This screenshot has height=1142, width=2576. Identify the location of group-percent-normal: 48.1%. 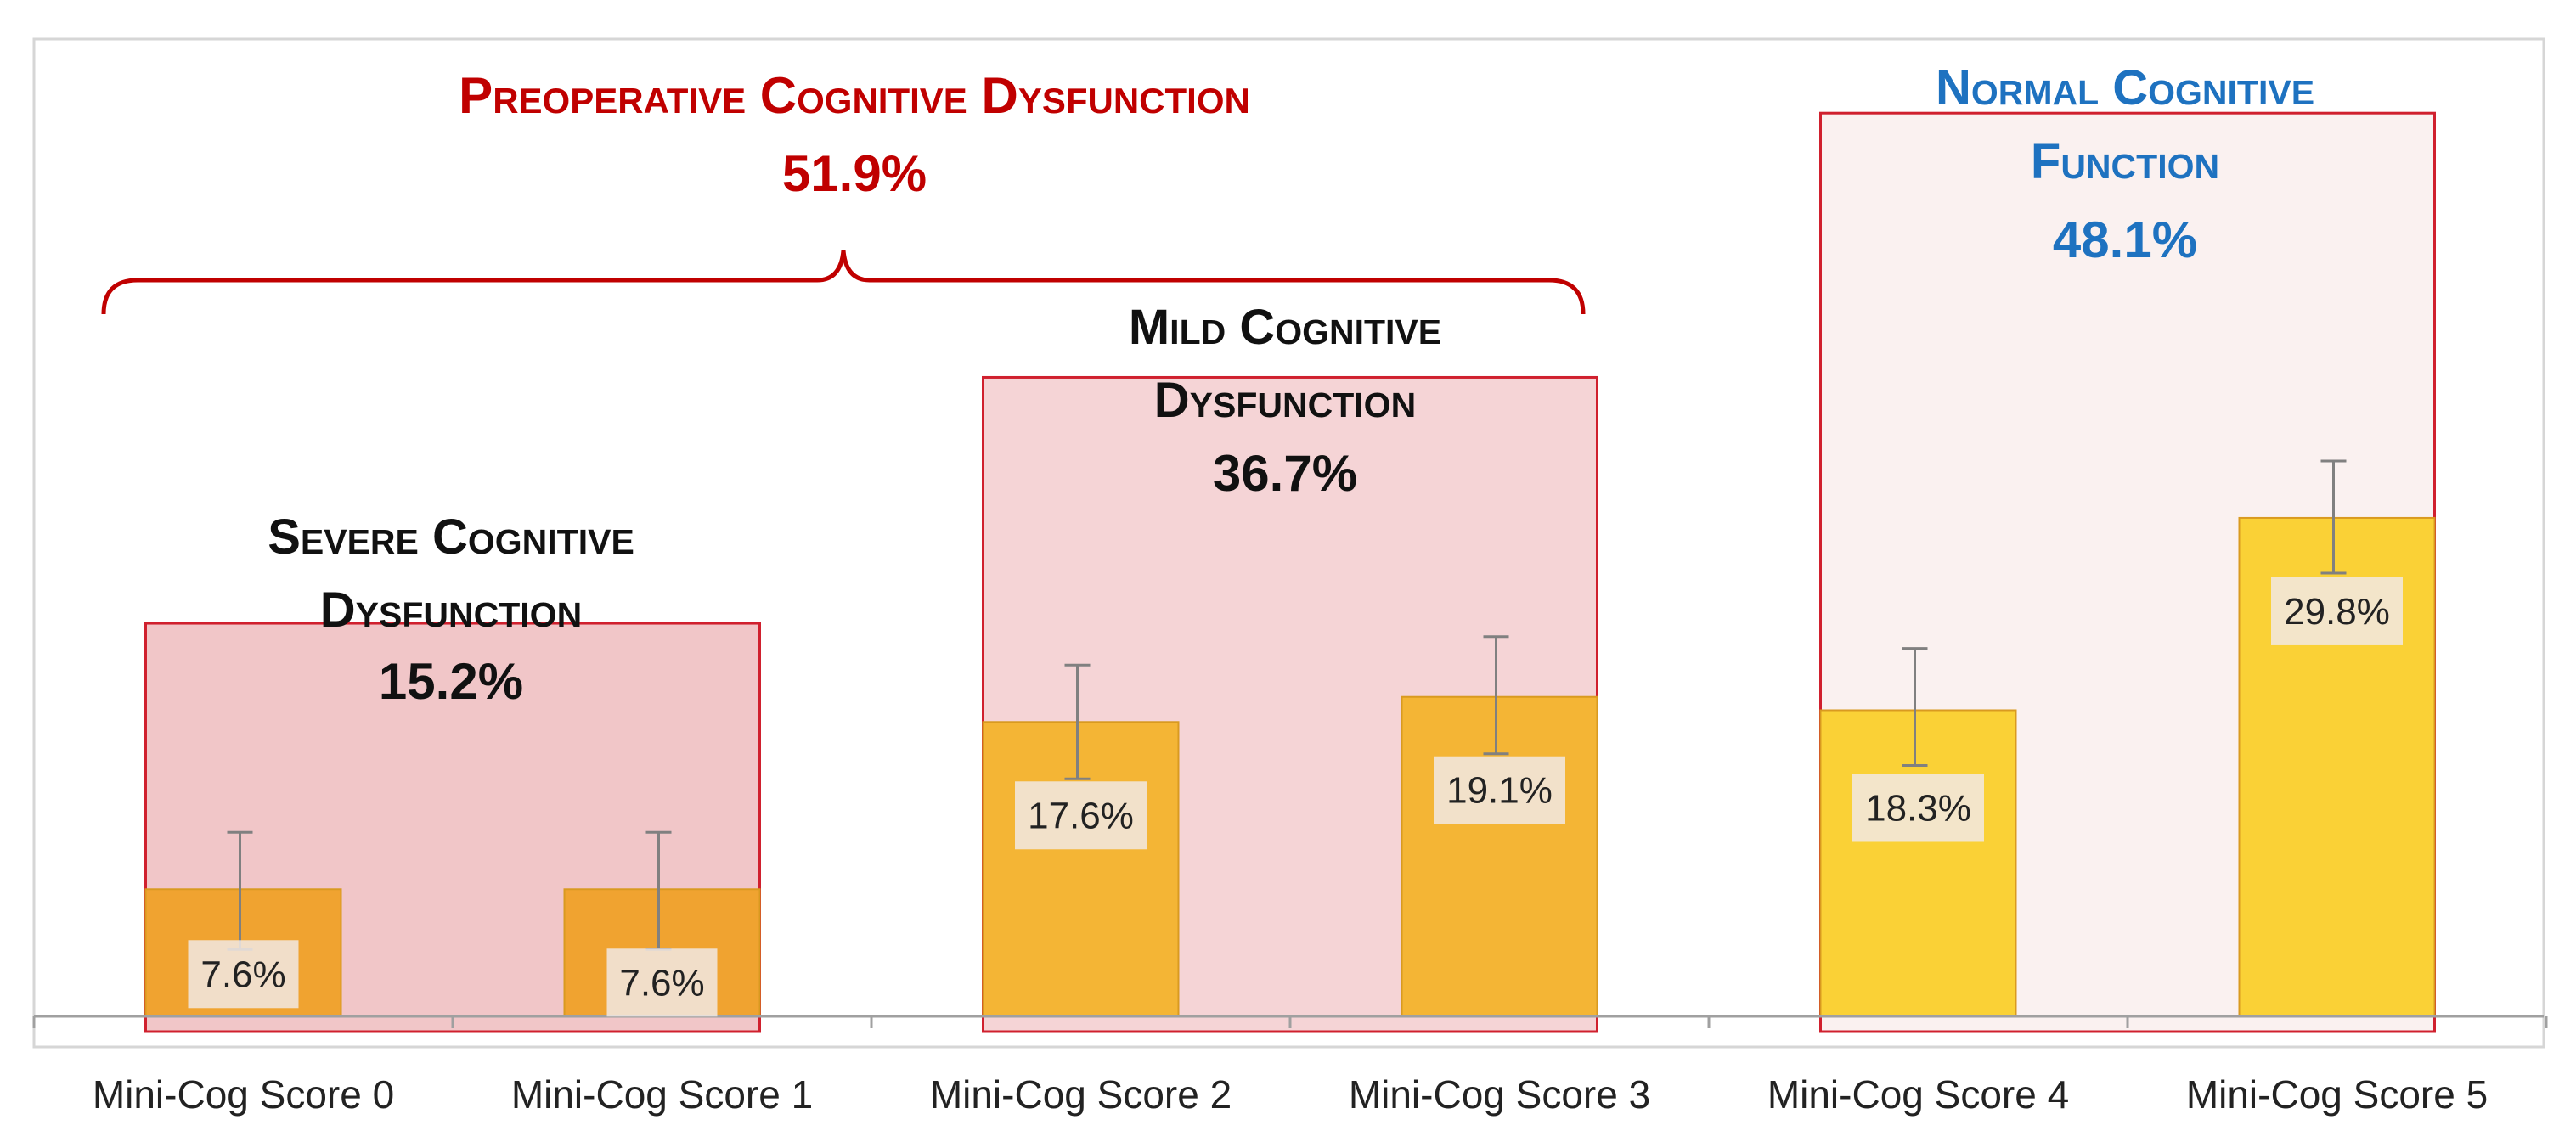
(2125, 239).